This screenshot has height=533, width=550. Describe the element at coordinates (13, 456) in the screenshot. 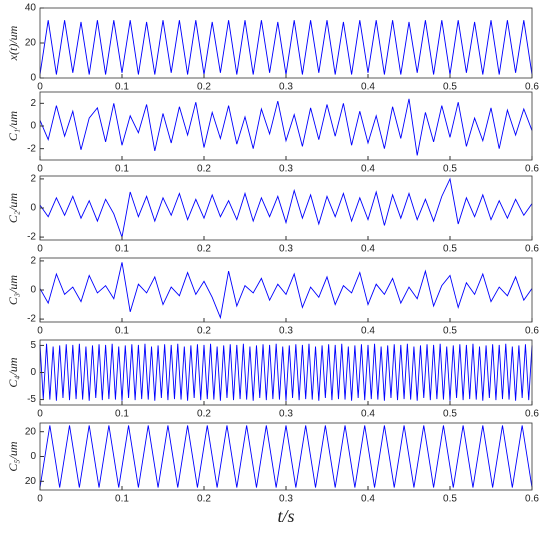

I see `y-axis-label: C₅/um` at that location.